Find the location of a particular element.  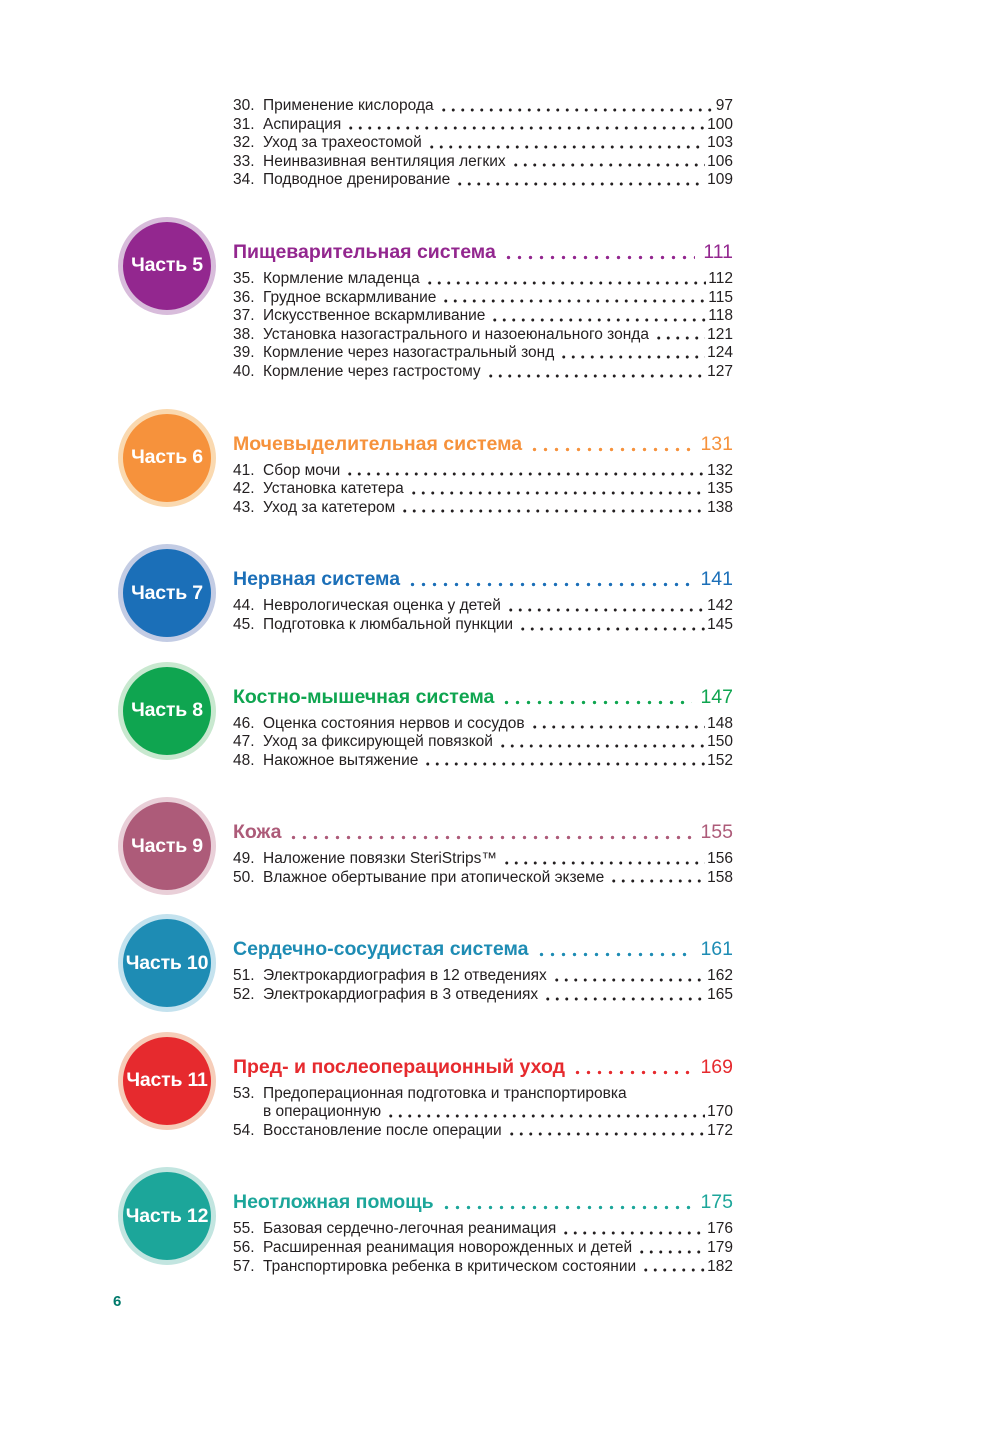

section-badge: Часть 7 is located at coordinates (167, 593).